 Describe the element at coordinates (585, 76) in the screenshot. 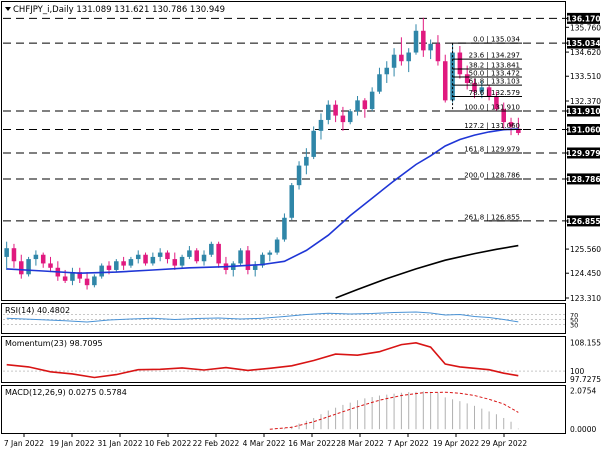

I see `y-tick-label: 133.510` at that location.